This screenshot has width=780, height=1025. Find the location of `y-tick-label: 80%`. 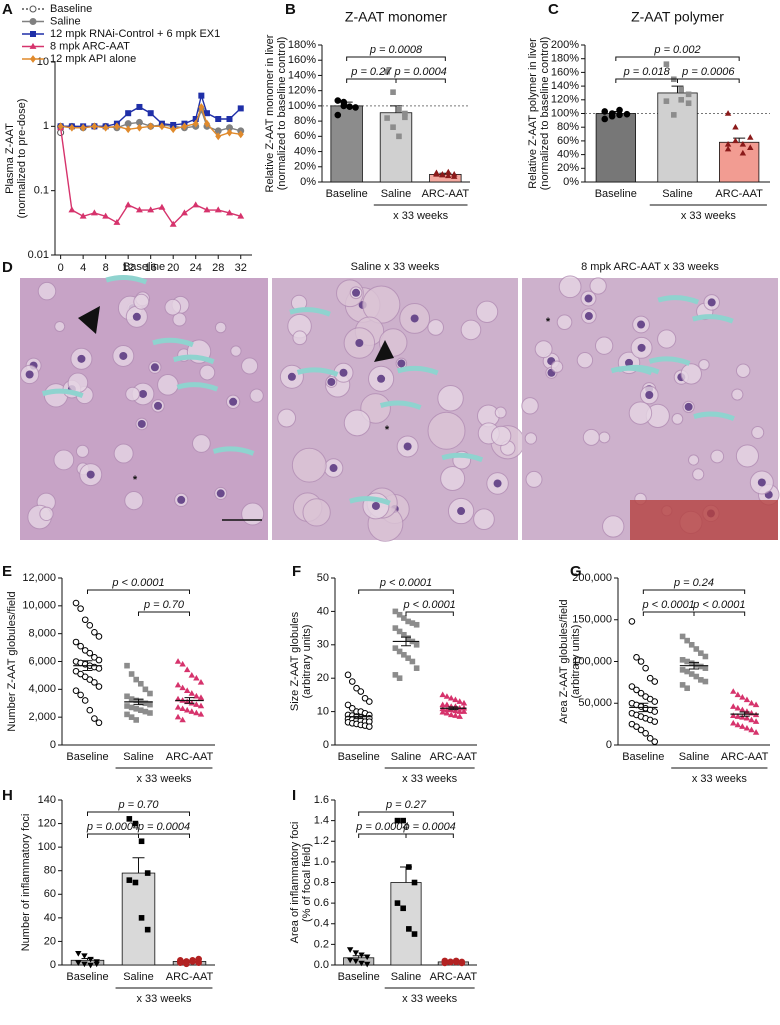

y-tick-label: 80% is located at coordinates (568, 127).